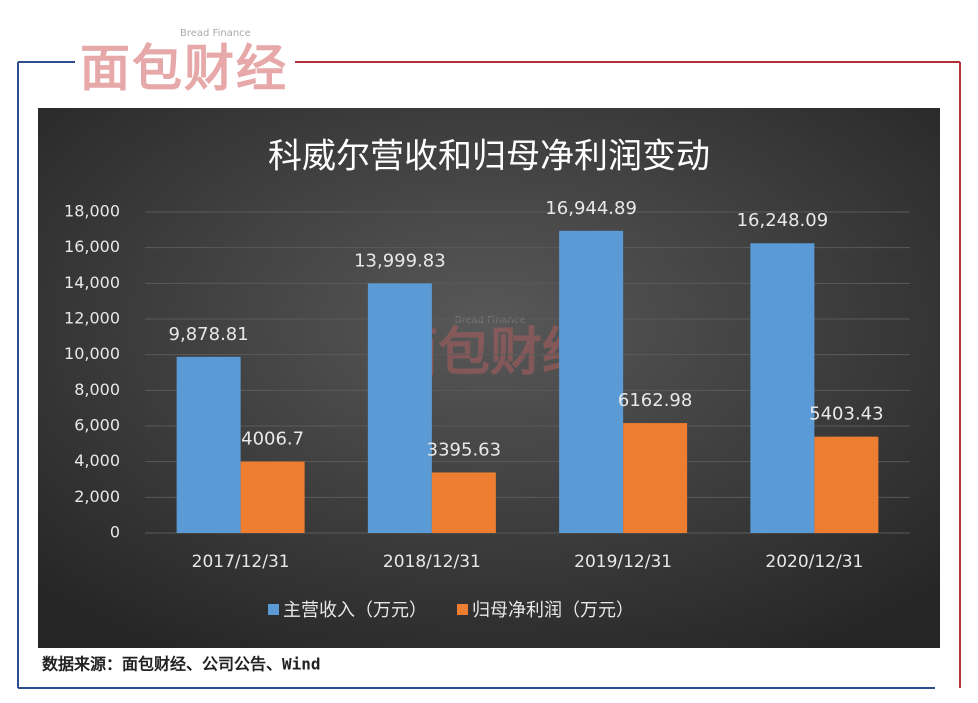  What do you see at coordinates (115, 532) in the screenshot?
I see `y-tick-label: 0` at bounding box center [115, 532].